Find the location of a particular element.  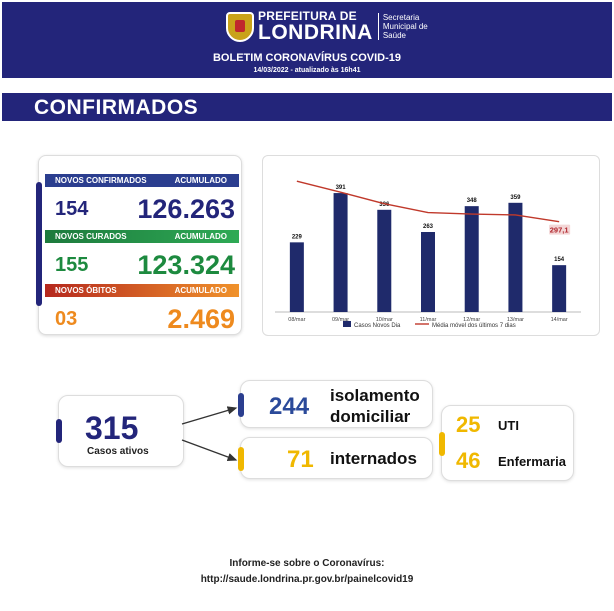

uti-value: 25 is located at coordinates (468, 424).